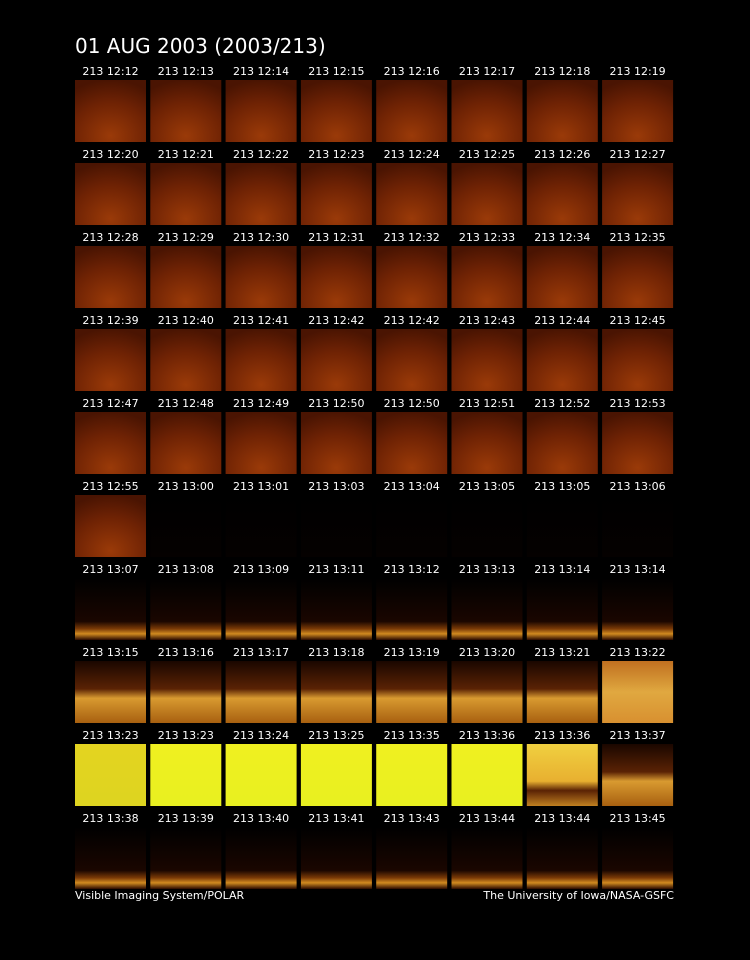  I want to click on thumbnail-label: 213 13:41, so click(336, 818).